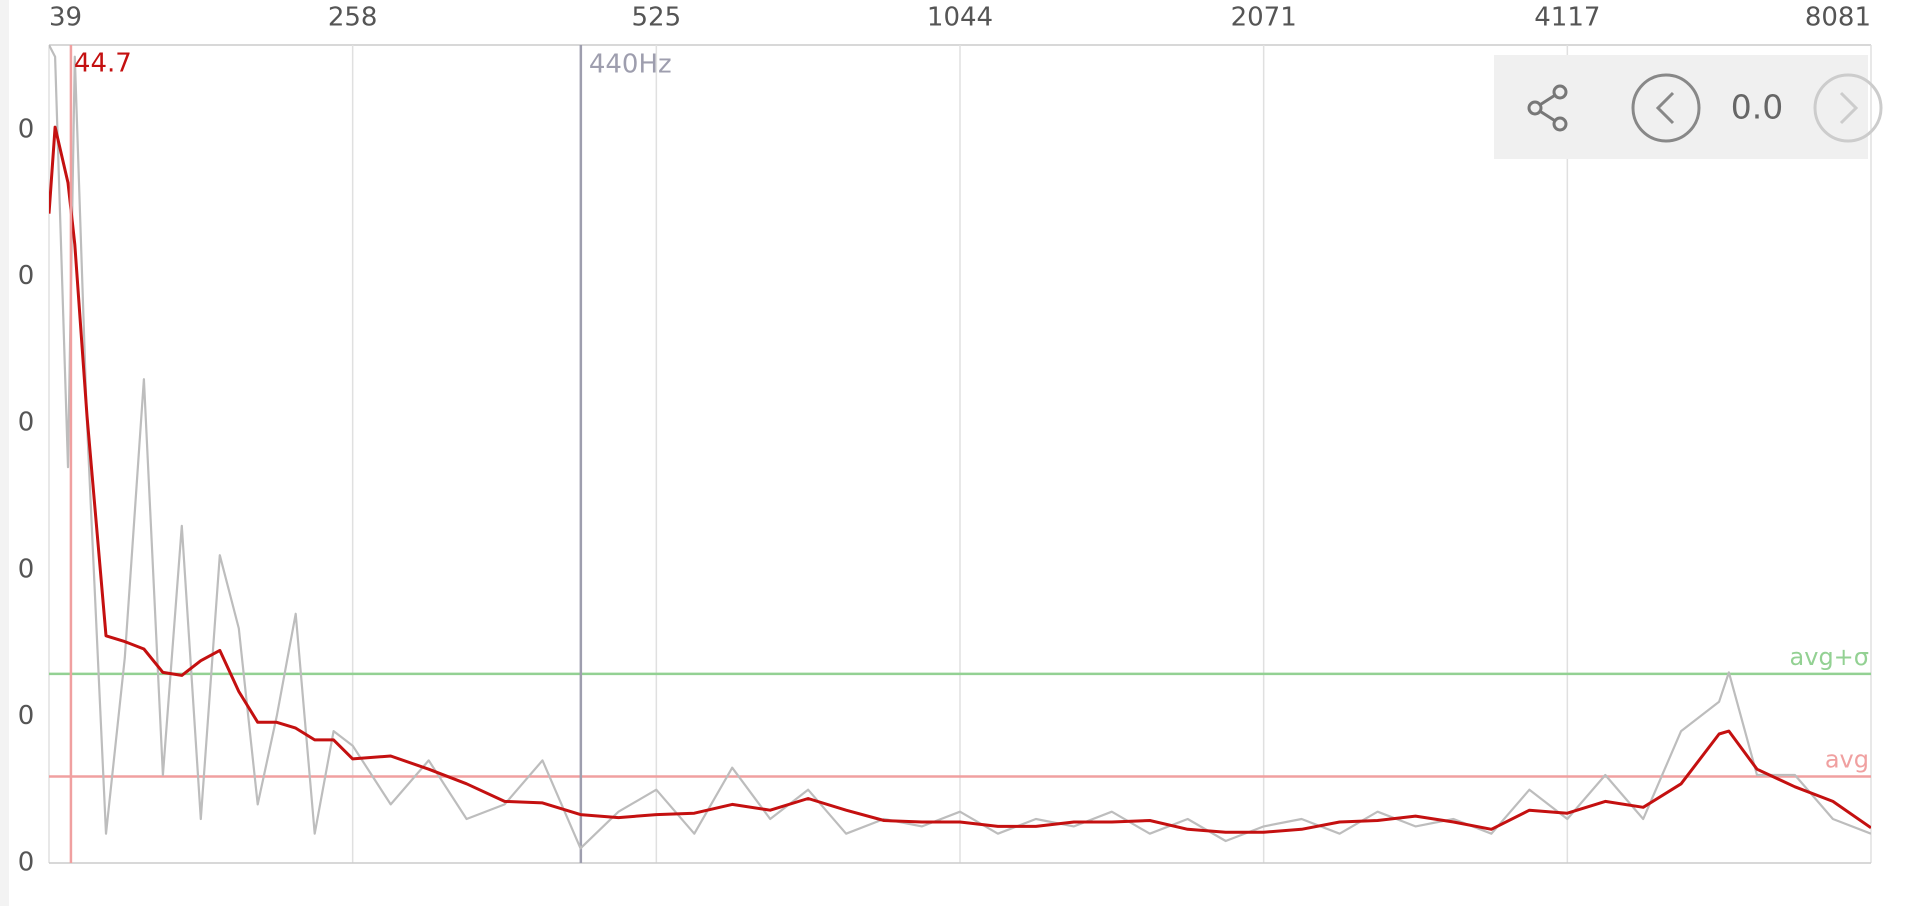  I want to click on peak-label: 44.7, so click(103, 64).